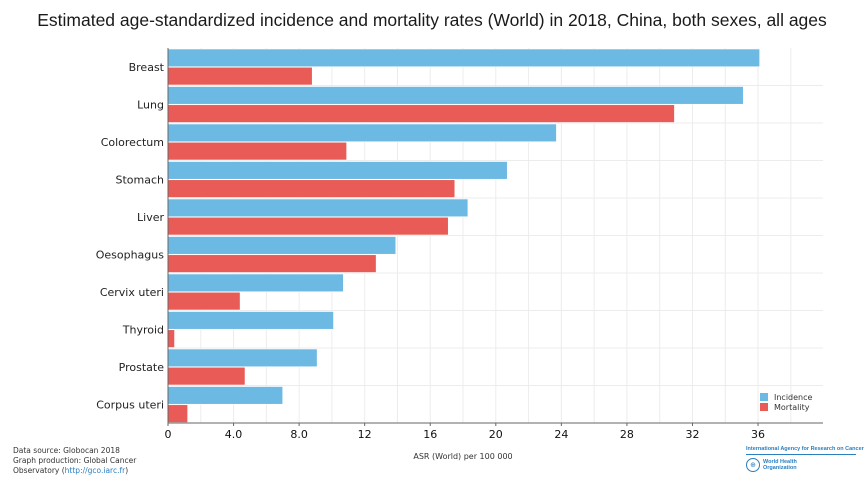  What do you see at coordinates (463, 58) in the screenshot?
I see `bar-incidence-breast` at bounding box center [463, 58].